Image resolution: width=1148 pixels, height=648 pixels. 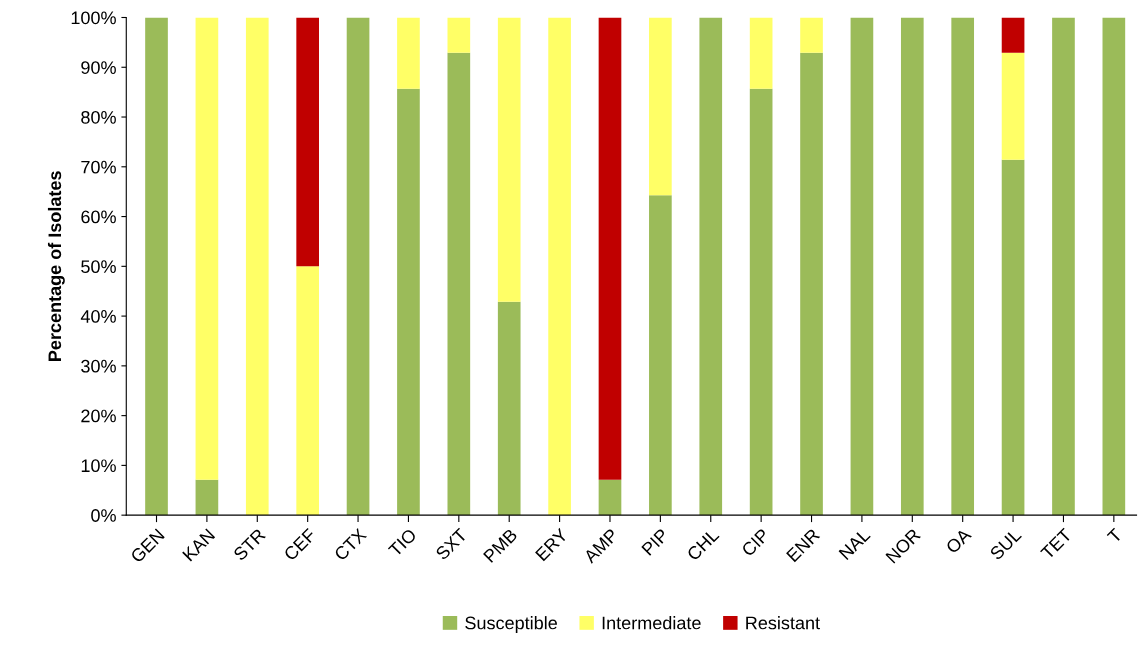 What do you see at coordinates (56, 266) in the screenshot?
I see `y-axis-title: Percentage of Isolates` at bounding box center [56, 266].